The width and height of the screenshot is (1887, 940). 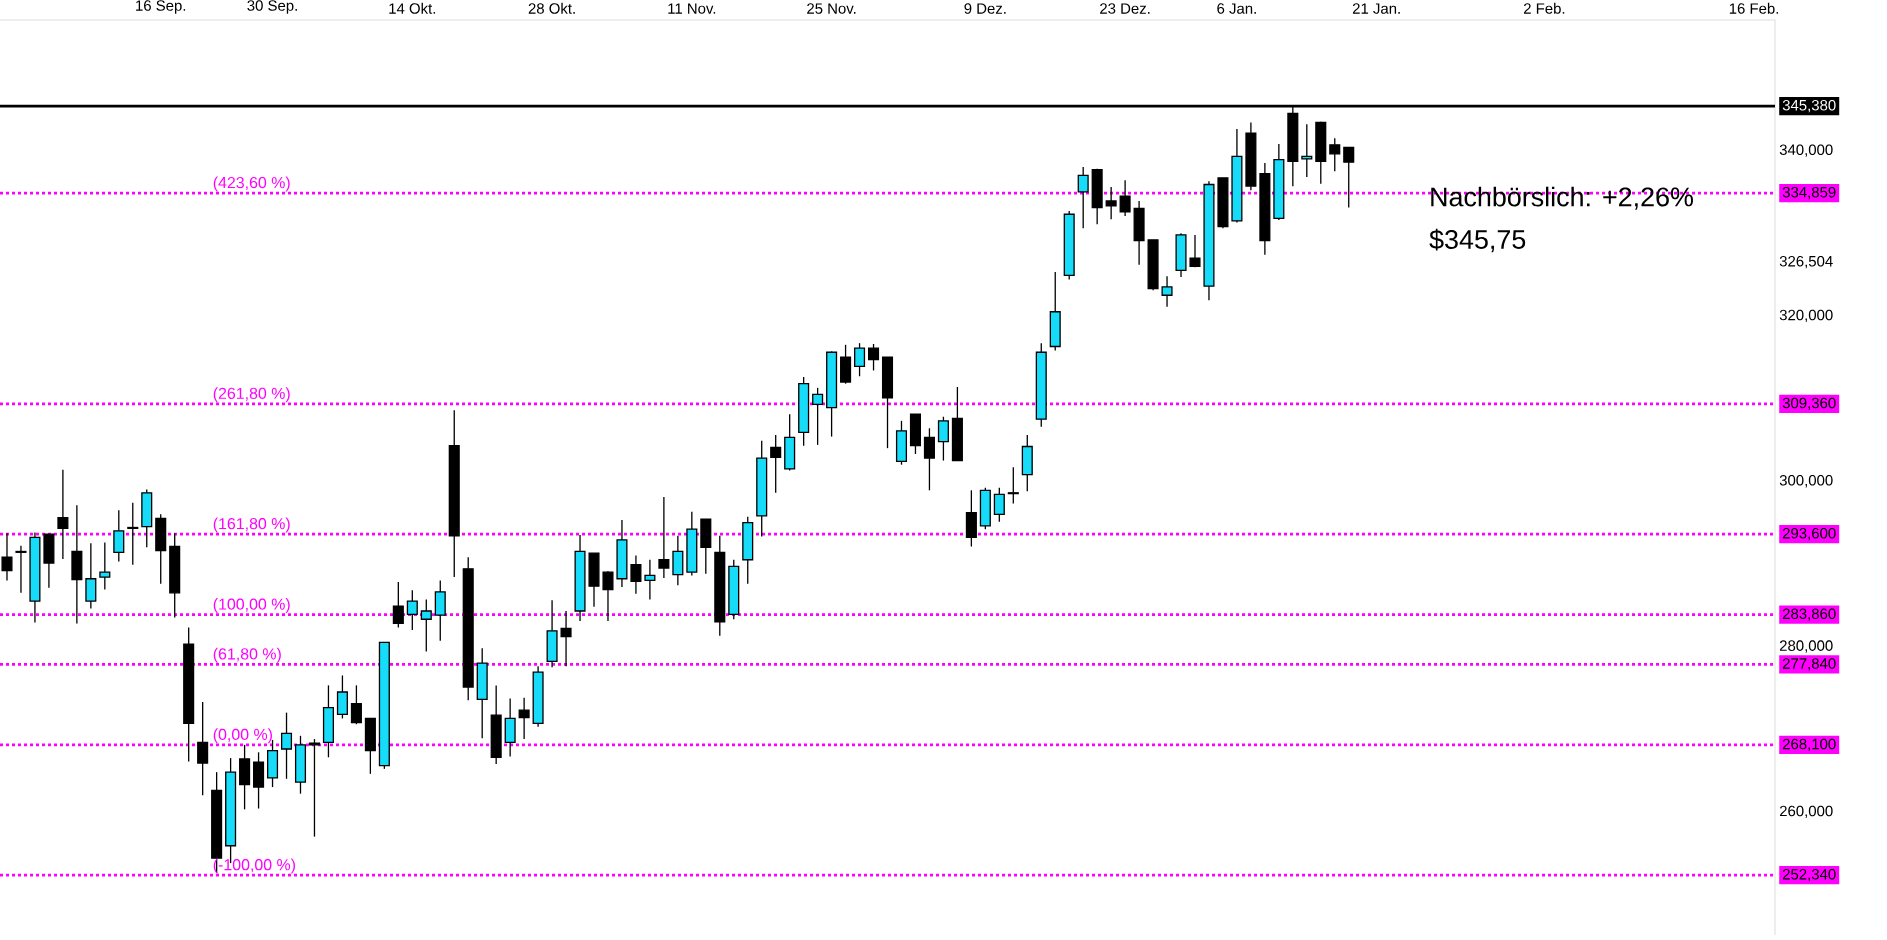 I want to click on x-tick-label: 21 Jan., so click(x=1376, y=8).